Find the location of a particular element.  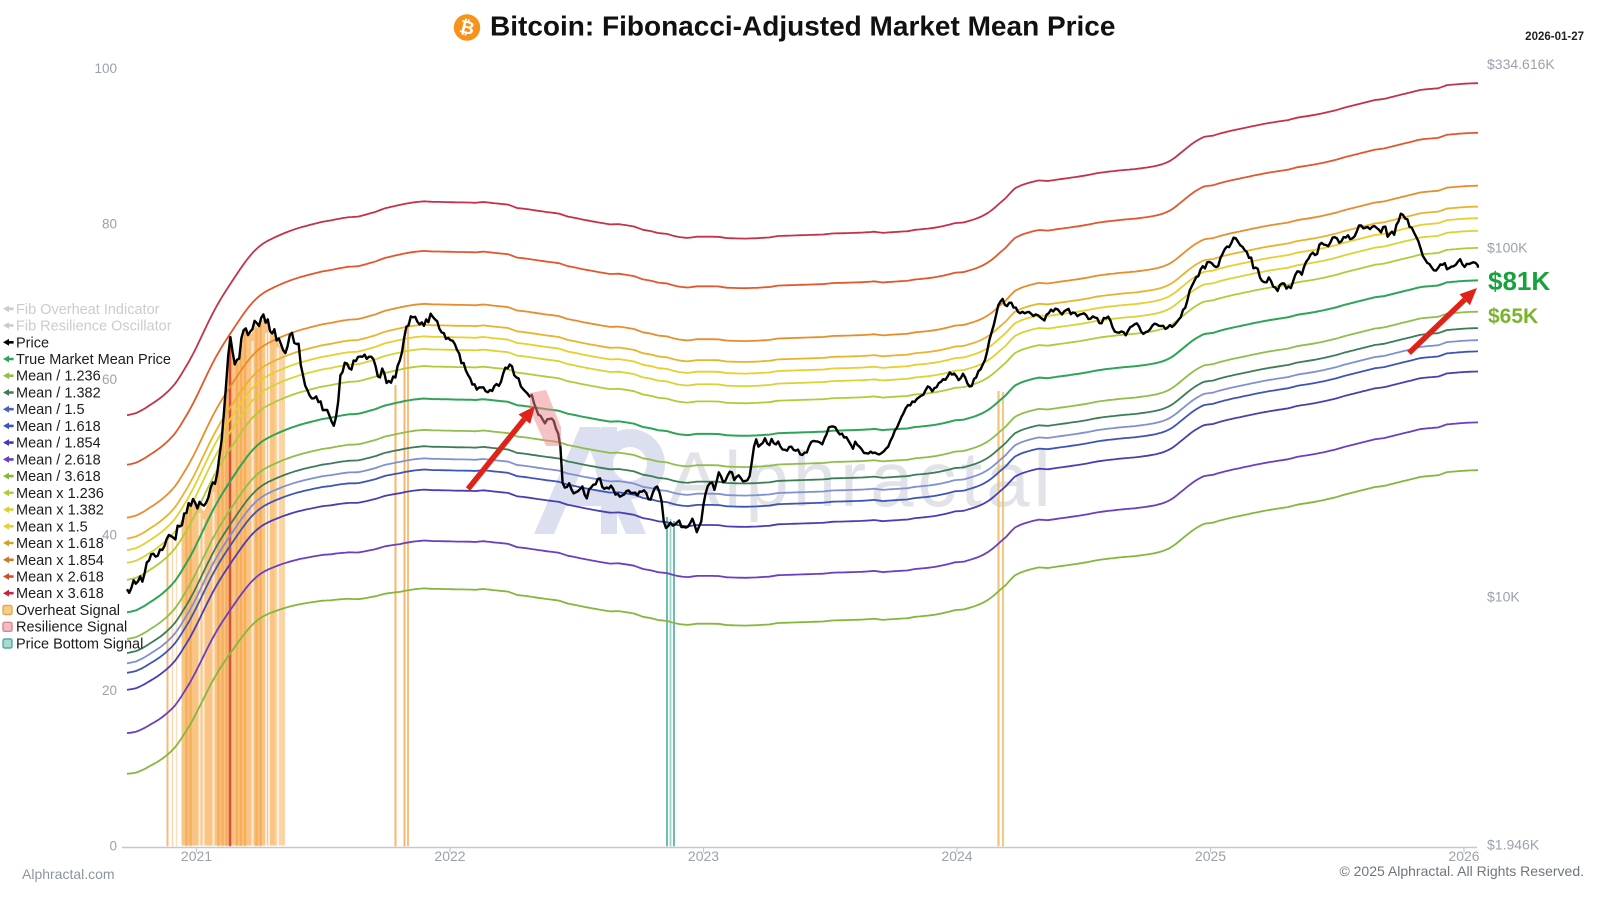

svg-text: True Market Mean Price is located at coordinates (93, 360).